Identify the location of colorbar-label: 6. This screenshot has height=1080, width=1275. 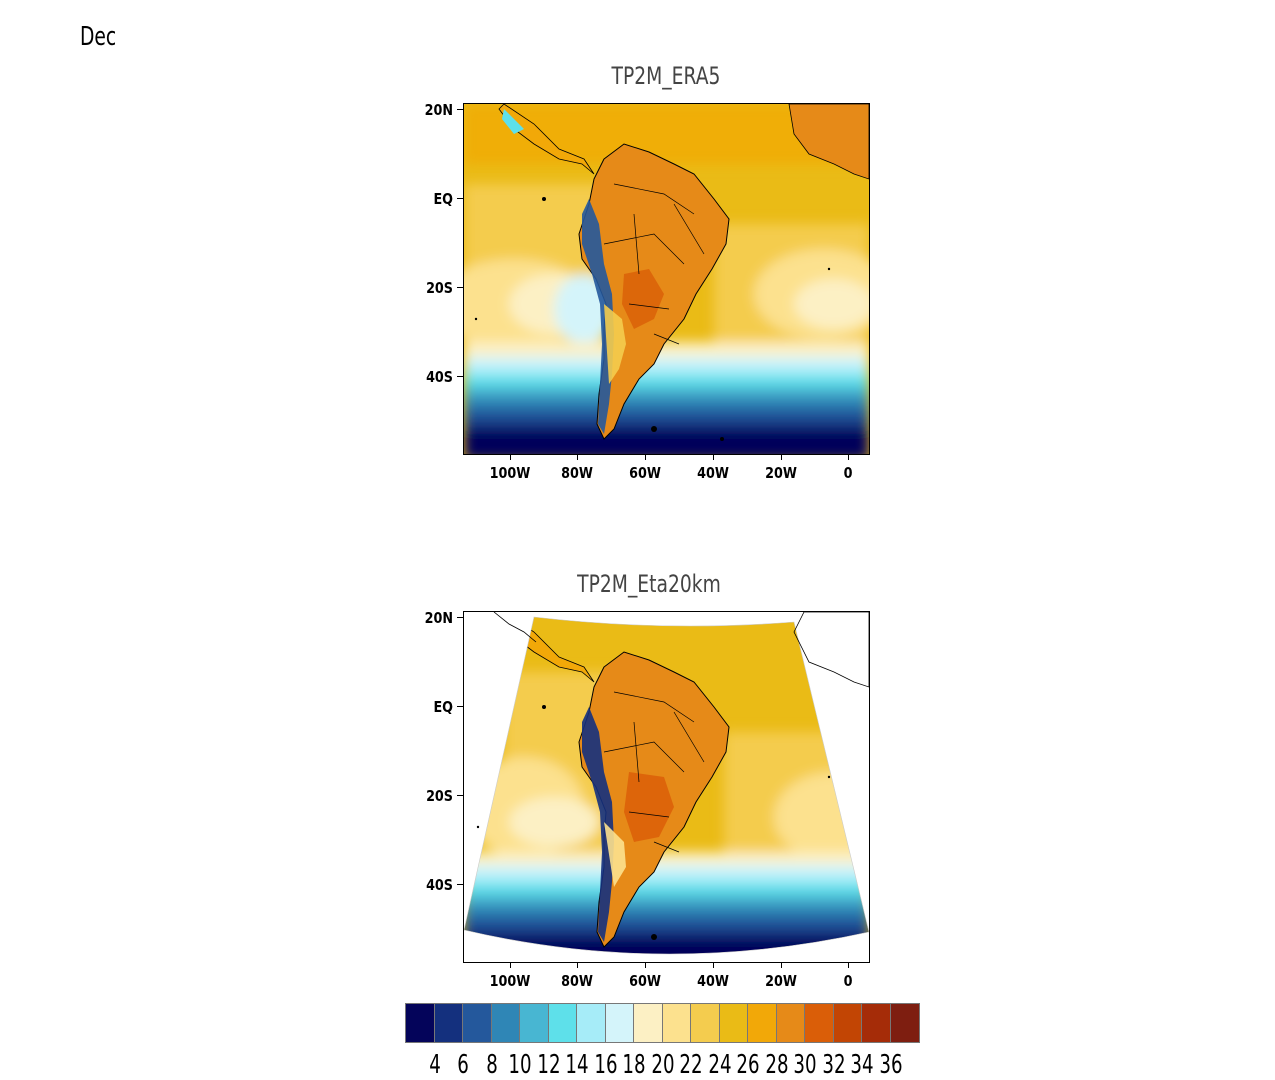
(463, 1065).